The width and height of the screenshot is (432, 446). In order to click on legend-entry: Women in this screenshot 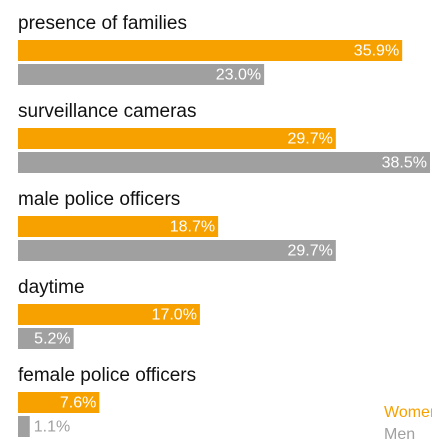, I will do `click(408, 412)`.